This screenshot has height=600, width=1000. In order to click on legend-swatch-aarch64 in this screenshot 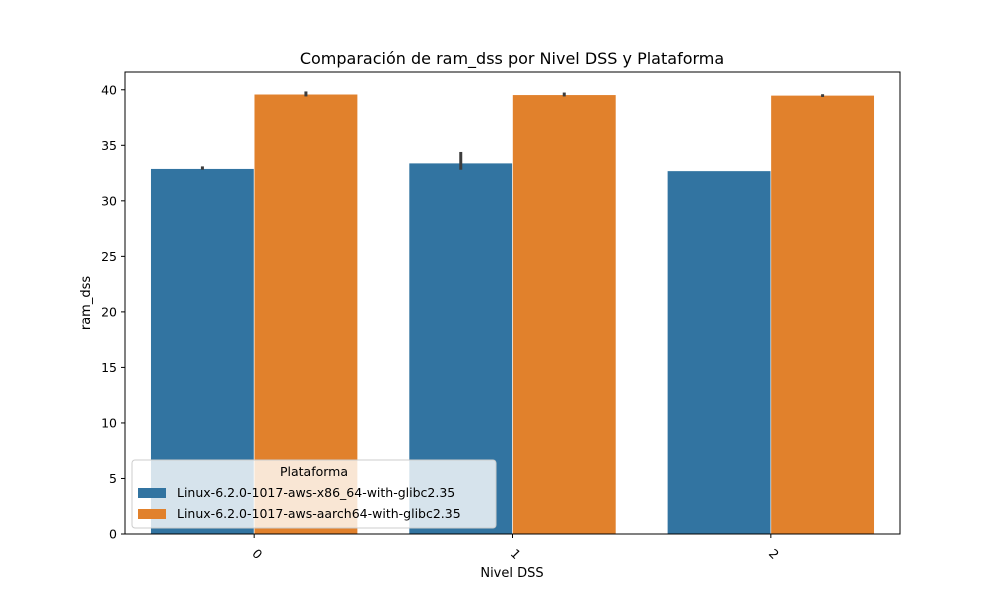, I will do `click(152, 514)`.